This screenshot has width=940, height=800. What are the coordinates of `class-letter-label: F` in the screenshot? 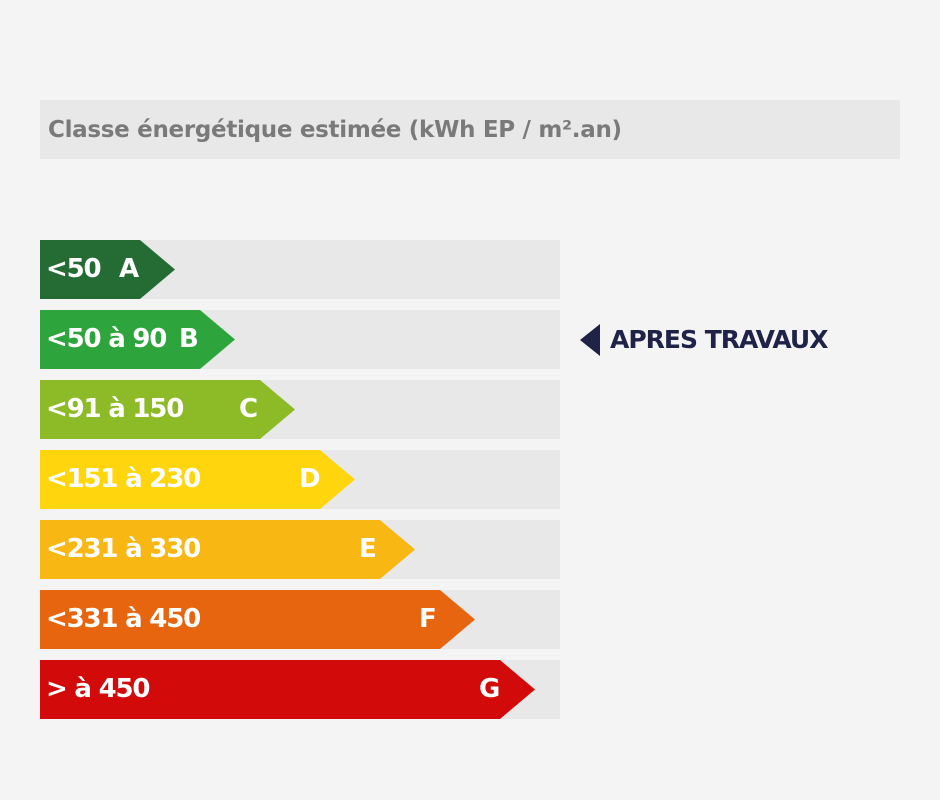 It's located at (428, 619).